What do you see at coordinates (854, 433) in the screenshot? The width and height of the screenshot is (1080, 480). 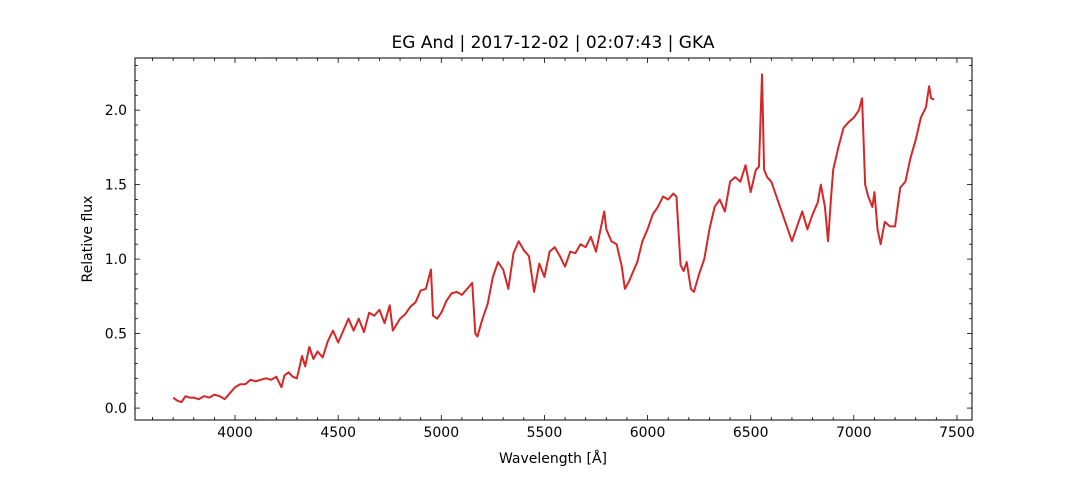 I see `x-tick-label: 7000` at bounding box center [854, 433].